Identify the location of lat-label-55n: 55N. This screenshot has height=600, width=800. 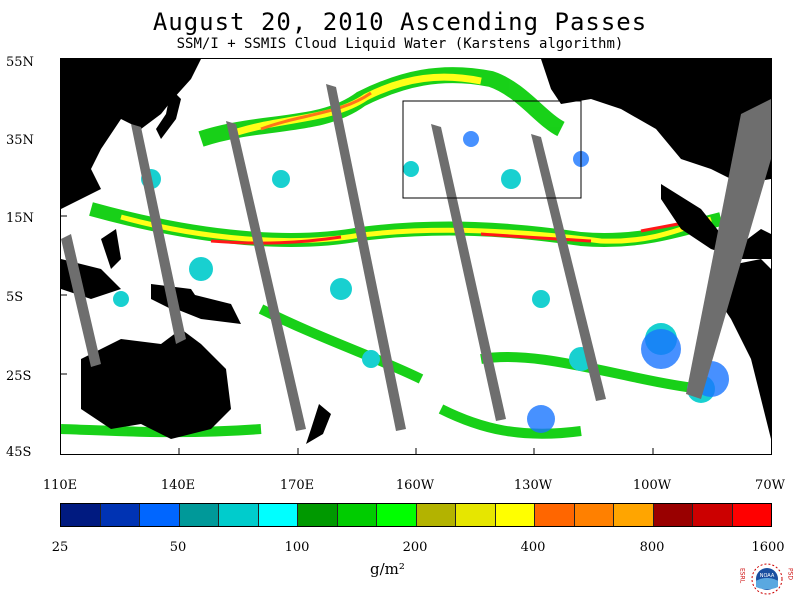
(20, 62).